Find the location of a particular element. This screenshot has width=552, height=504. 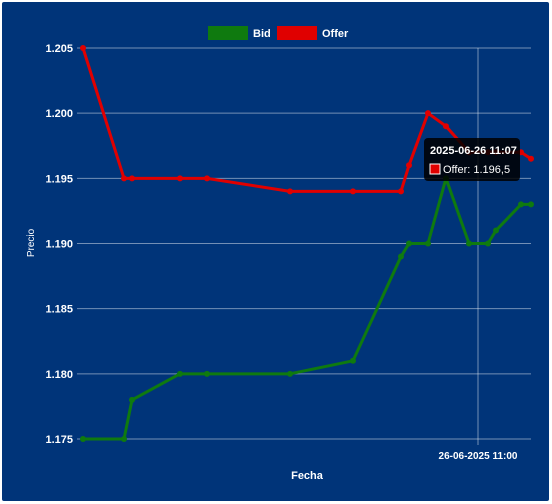

tooltip: 2025-06-26 11:07 Offer: 1.196,5 is located at coordinates (472, 159).